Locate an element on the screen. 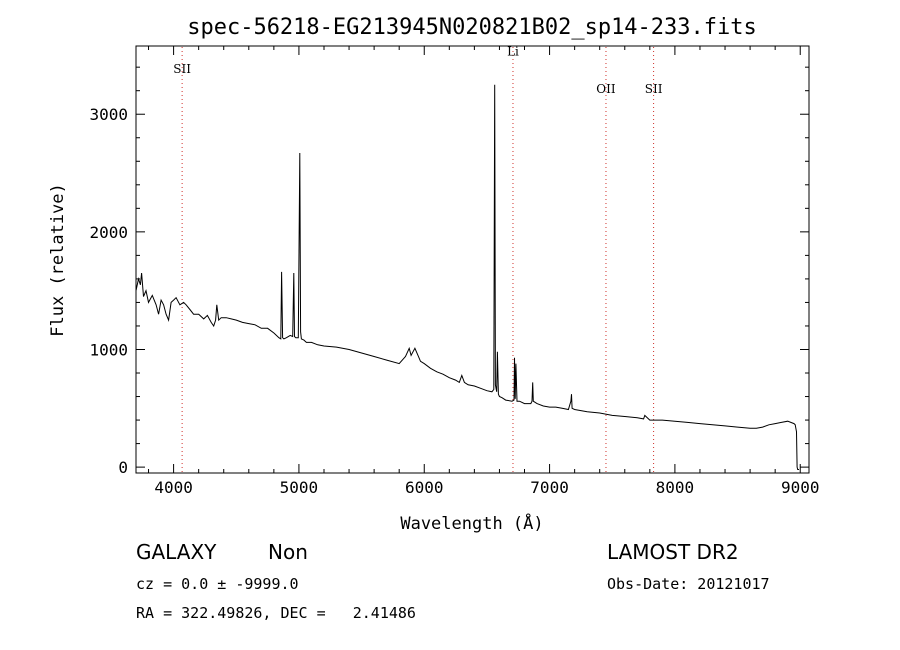 The image size is (900, 650). y-axis-label: Flux (relative) is located at coordinates (58, 260).